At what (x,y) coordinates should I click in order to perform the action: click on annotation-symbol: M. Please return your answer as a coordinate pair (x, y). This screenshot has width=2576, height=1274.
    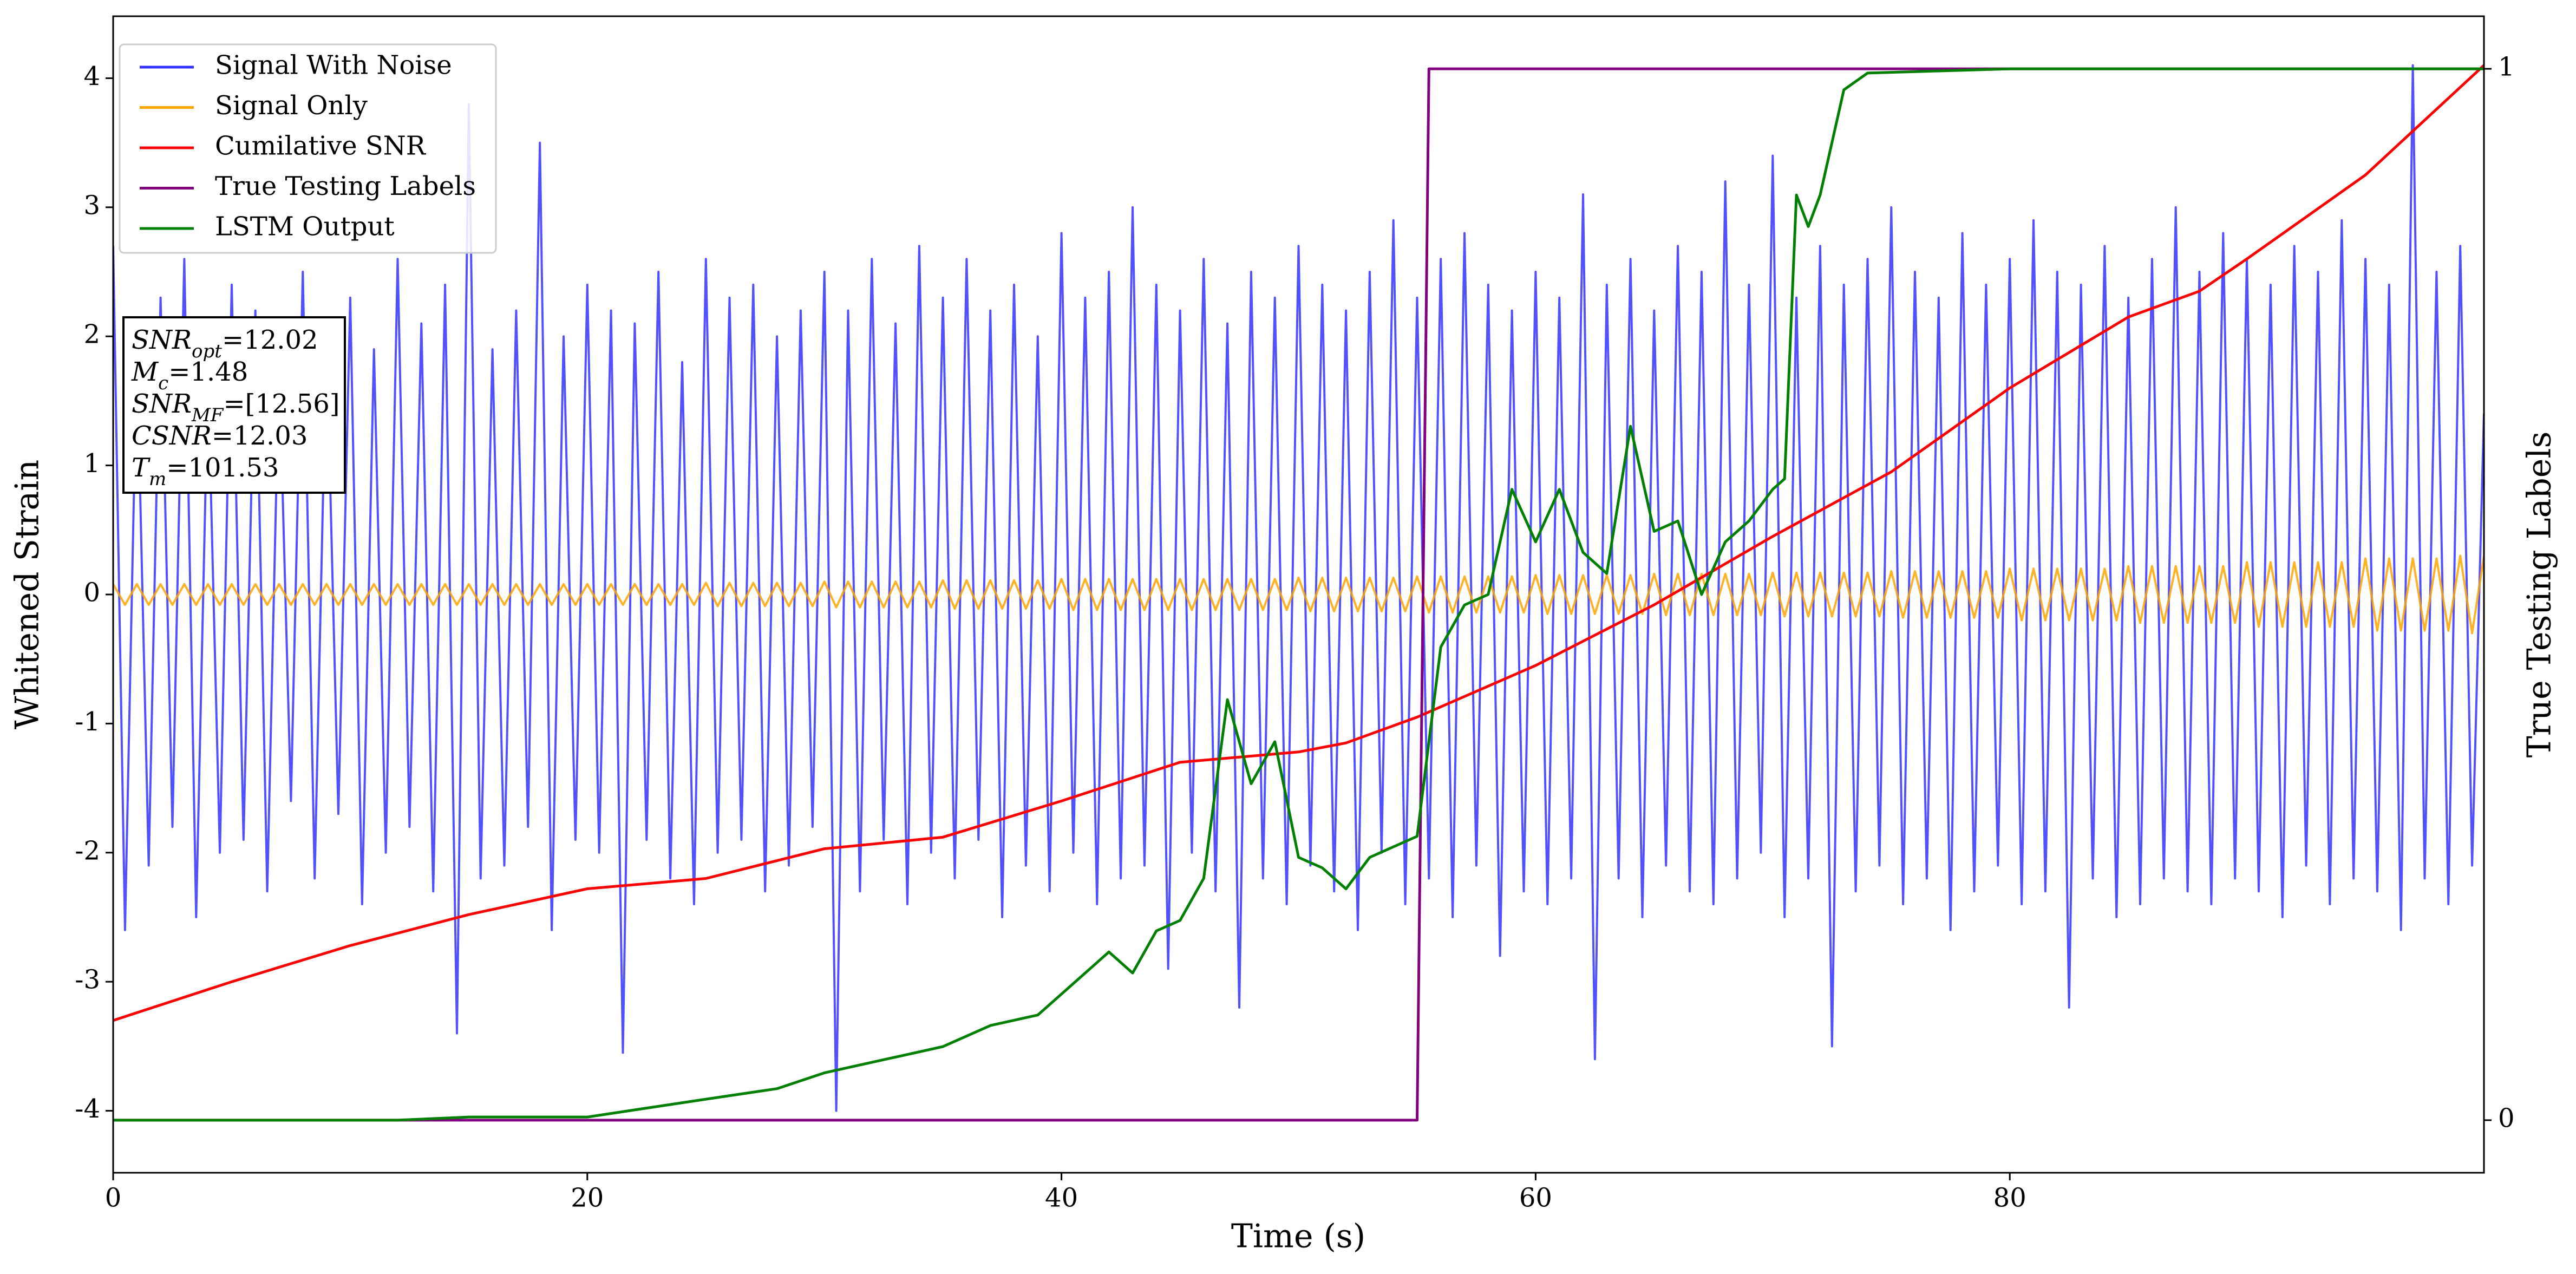
    Looking at the image, I should click on (145, 372).